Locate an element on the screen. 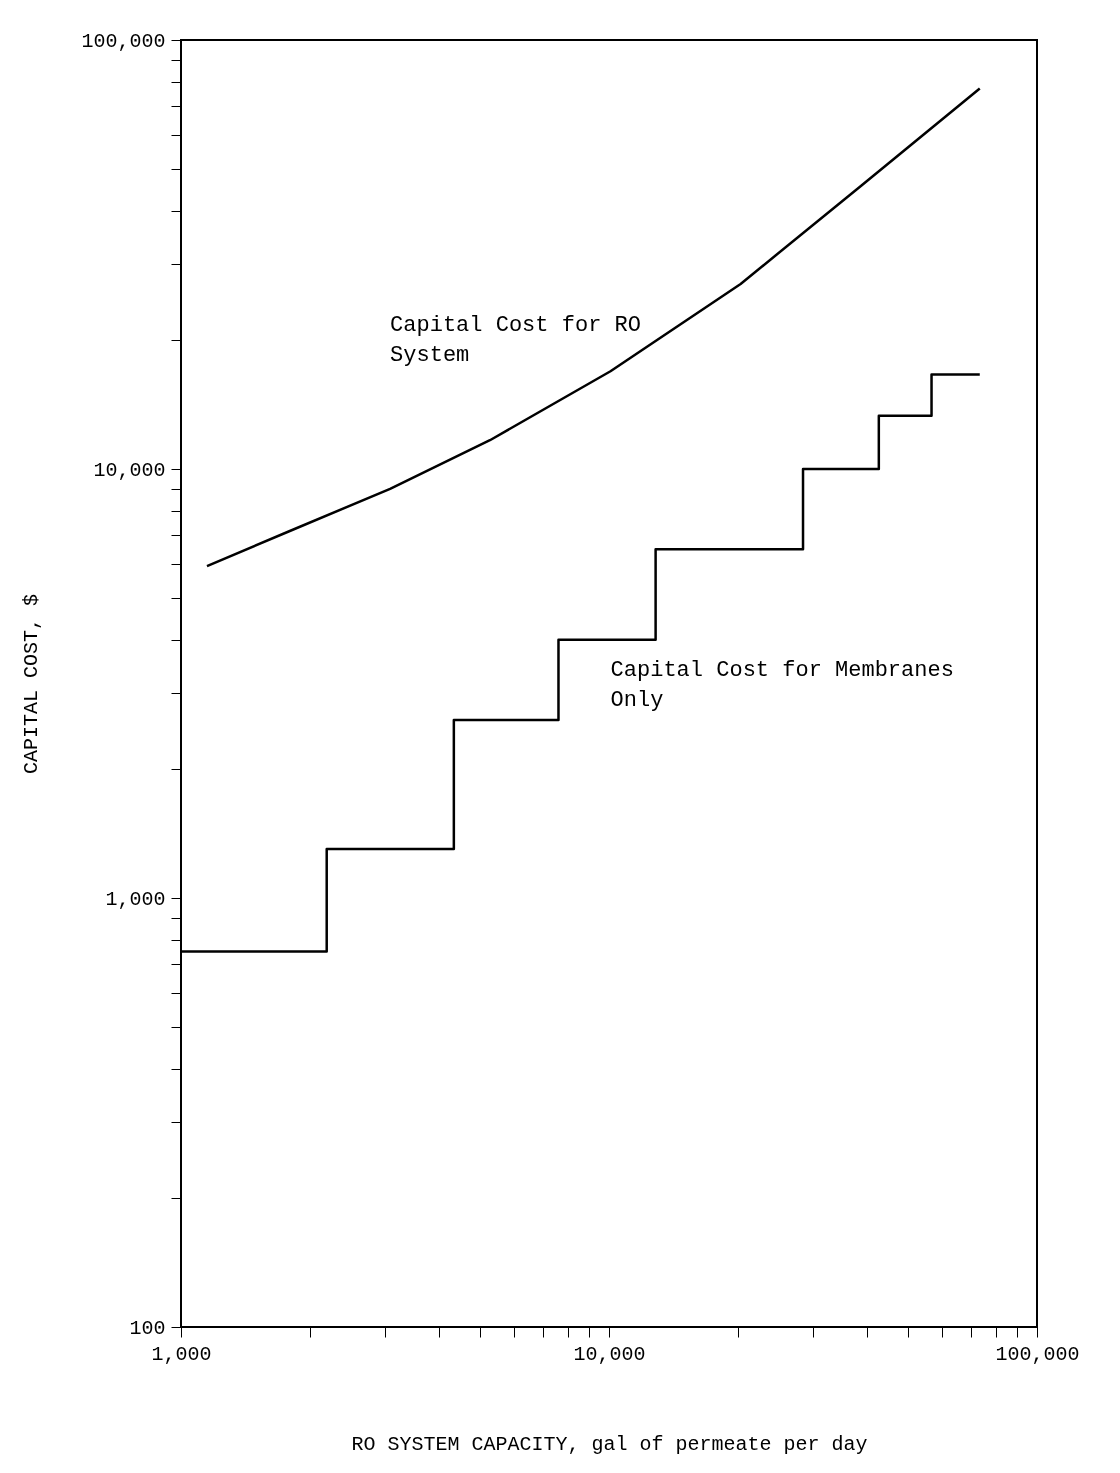 This screenshot has height=1473, width=1120. x-tick-label: 10,000 is located at coordinates (609, 1354).